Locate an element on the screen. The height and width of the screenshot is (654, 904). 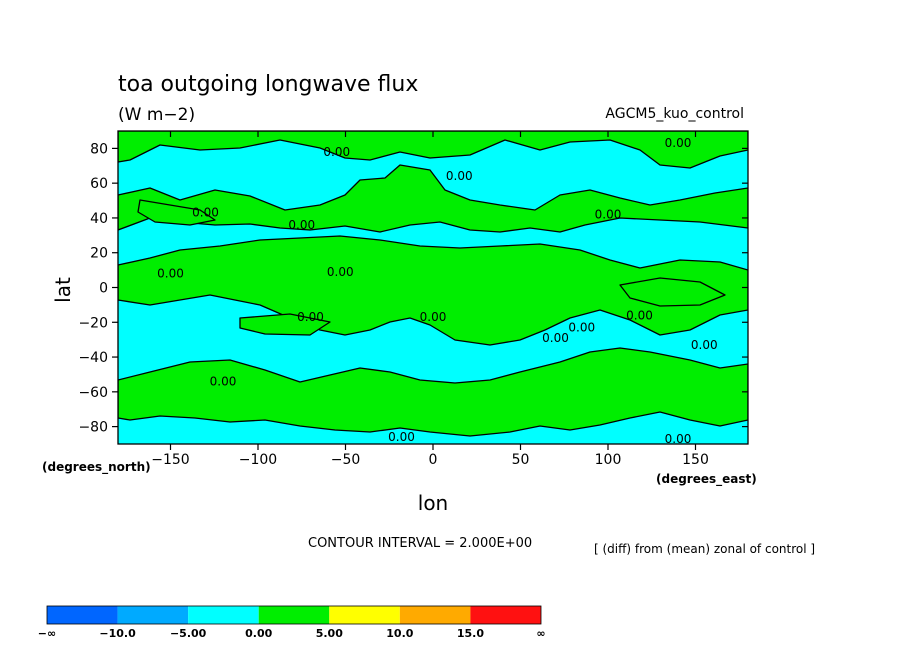
colorbar: −∞ −10.0 −5.00 0.00 5.00 10.0 15.0 ∞ is located at coordinates (292, 622).